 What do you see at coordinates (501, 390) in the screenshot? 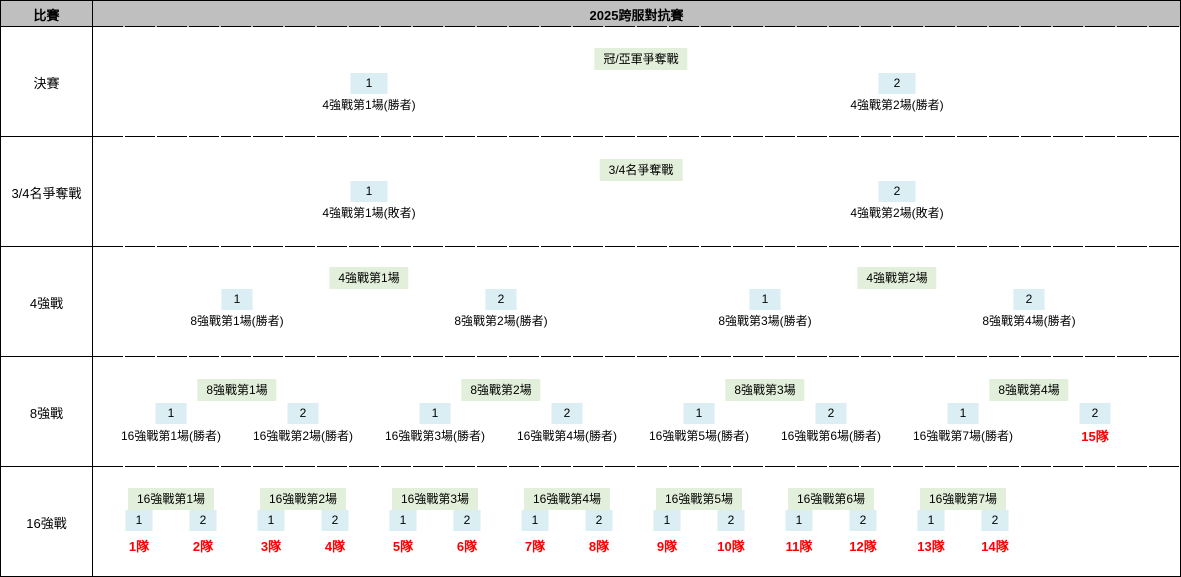
I see `match-banner: 8強戰第2場` at bounding box center [501, 390].